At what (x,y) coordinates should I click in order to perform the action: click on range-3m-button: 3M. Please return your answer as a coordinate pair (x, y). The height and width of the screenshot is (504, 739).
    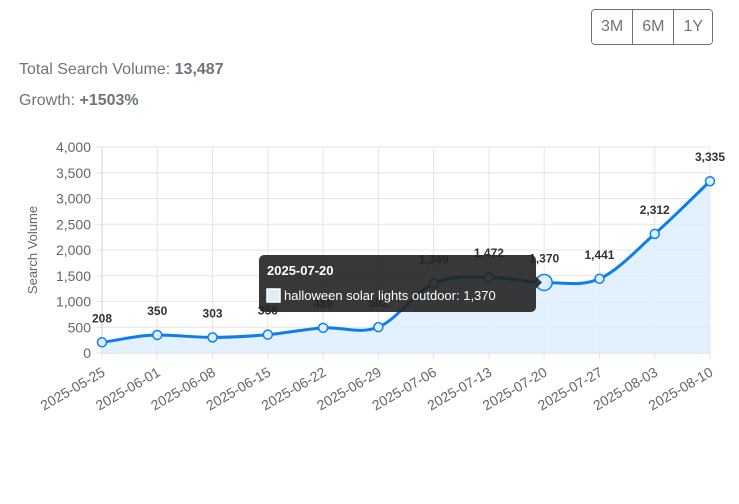
    Looking at the image, I should click on (612, 27).